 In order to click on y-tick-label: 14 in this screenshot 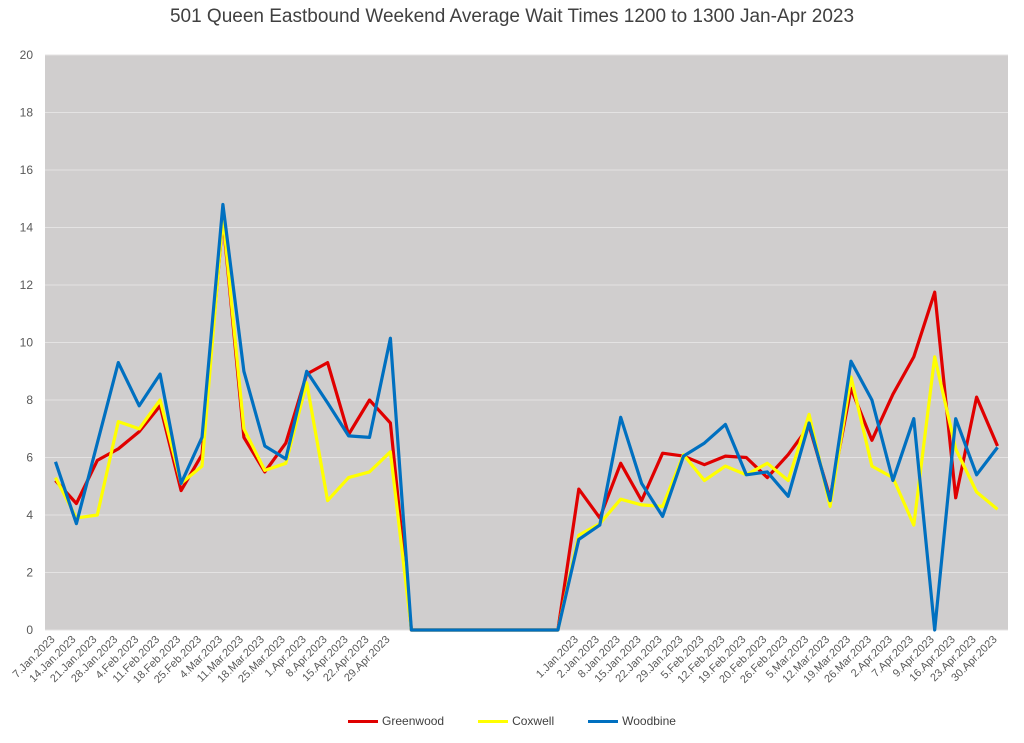, I will do `click(27, 228)`.